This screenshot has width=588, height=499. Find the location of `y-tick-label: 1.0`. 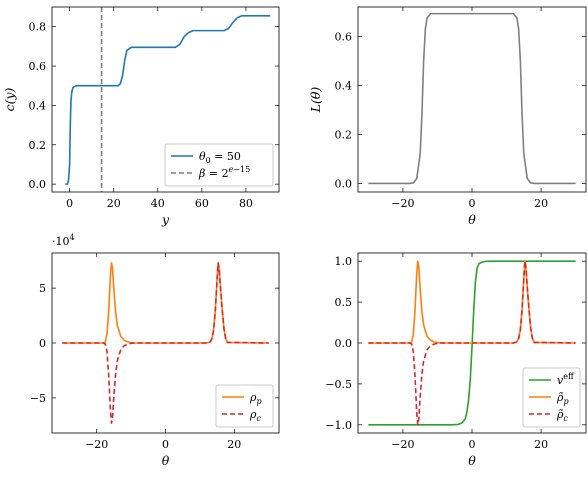

y-tick-label: 1.0 is located at coordinates (344, 261).